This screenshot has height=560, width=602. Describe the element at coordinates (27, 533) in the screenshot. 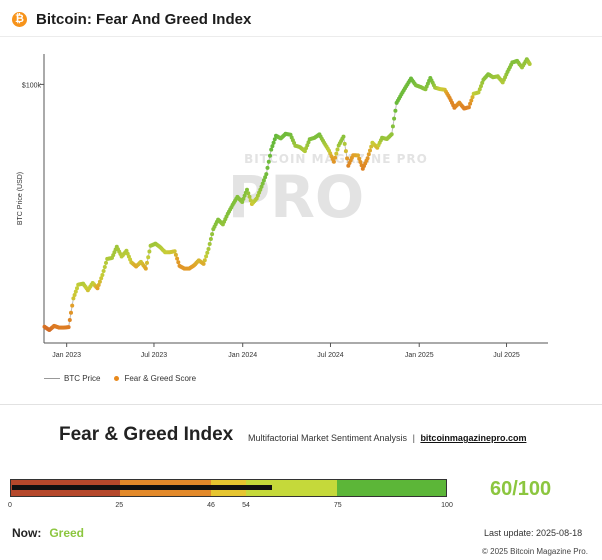

I see `now-label: Now:` at that location.